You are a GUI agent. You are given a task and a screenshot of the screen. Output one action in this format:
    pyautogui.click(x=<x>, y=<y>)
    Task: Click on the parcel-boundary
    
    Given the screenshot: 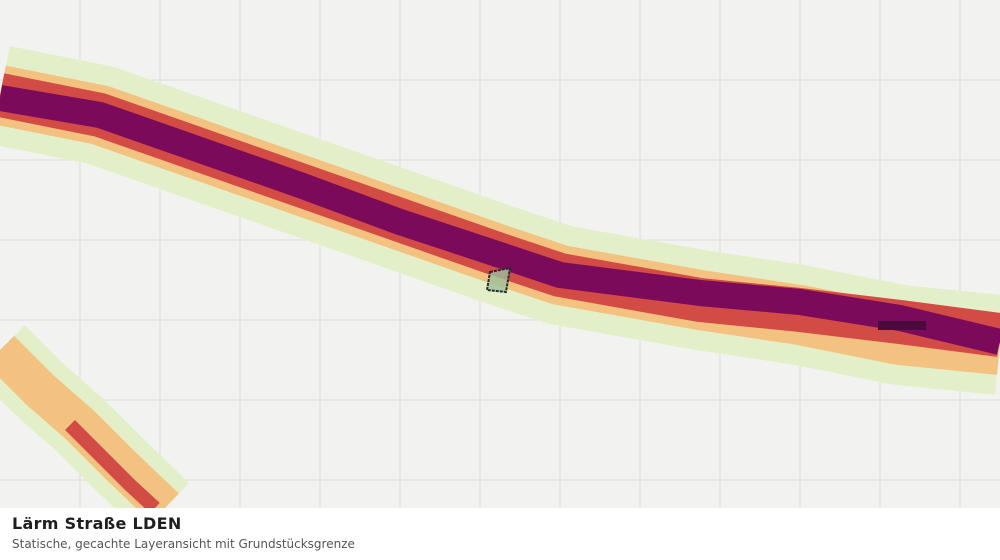 What is the action you would take?
    pyautogui.click(x=498, y=280)
    